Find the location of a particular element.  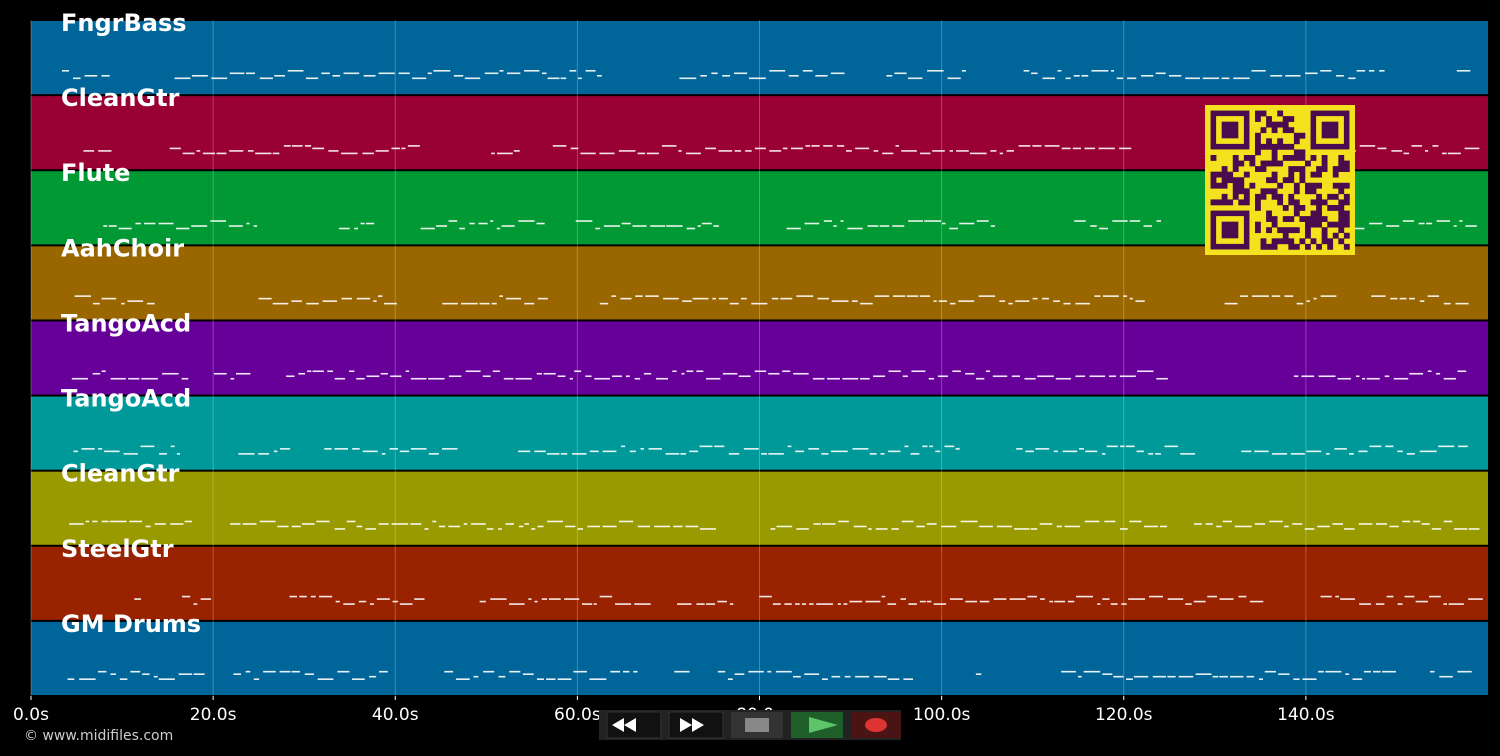

track-lane is located at coordinates (759, 658).